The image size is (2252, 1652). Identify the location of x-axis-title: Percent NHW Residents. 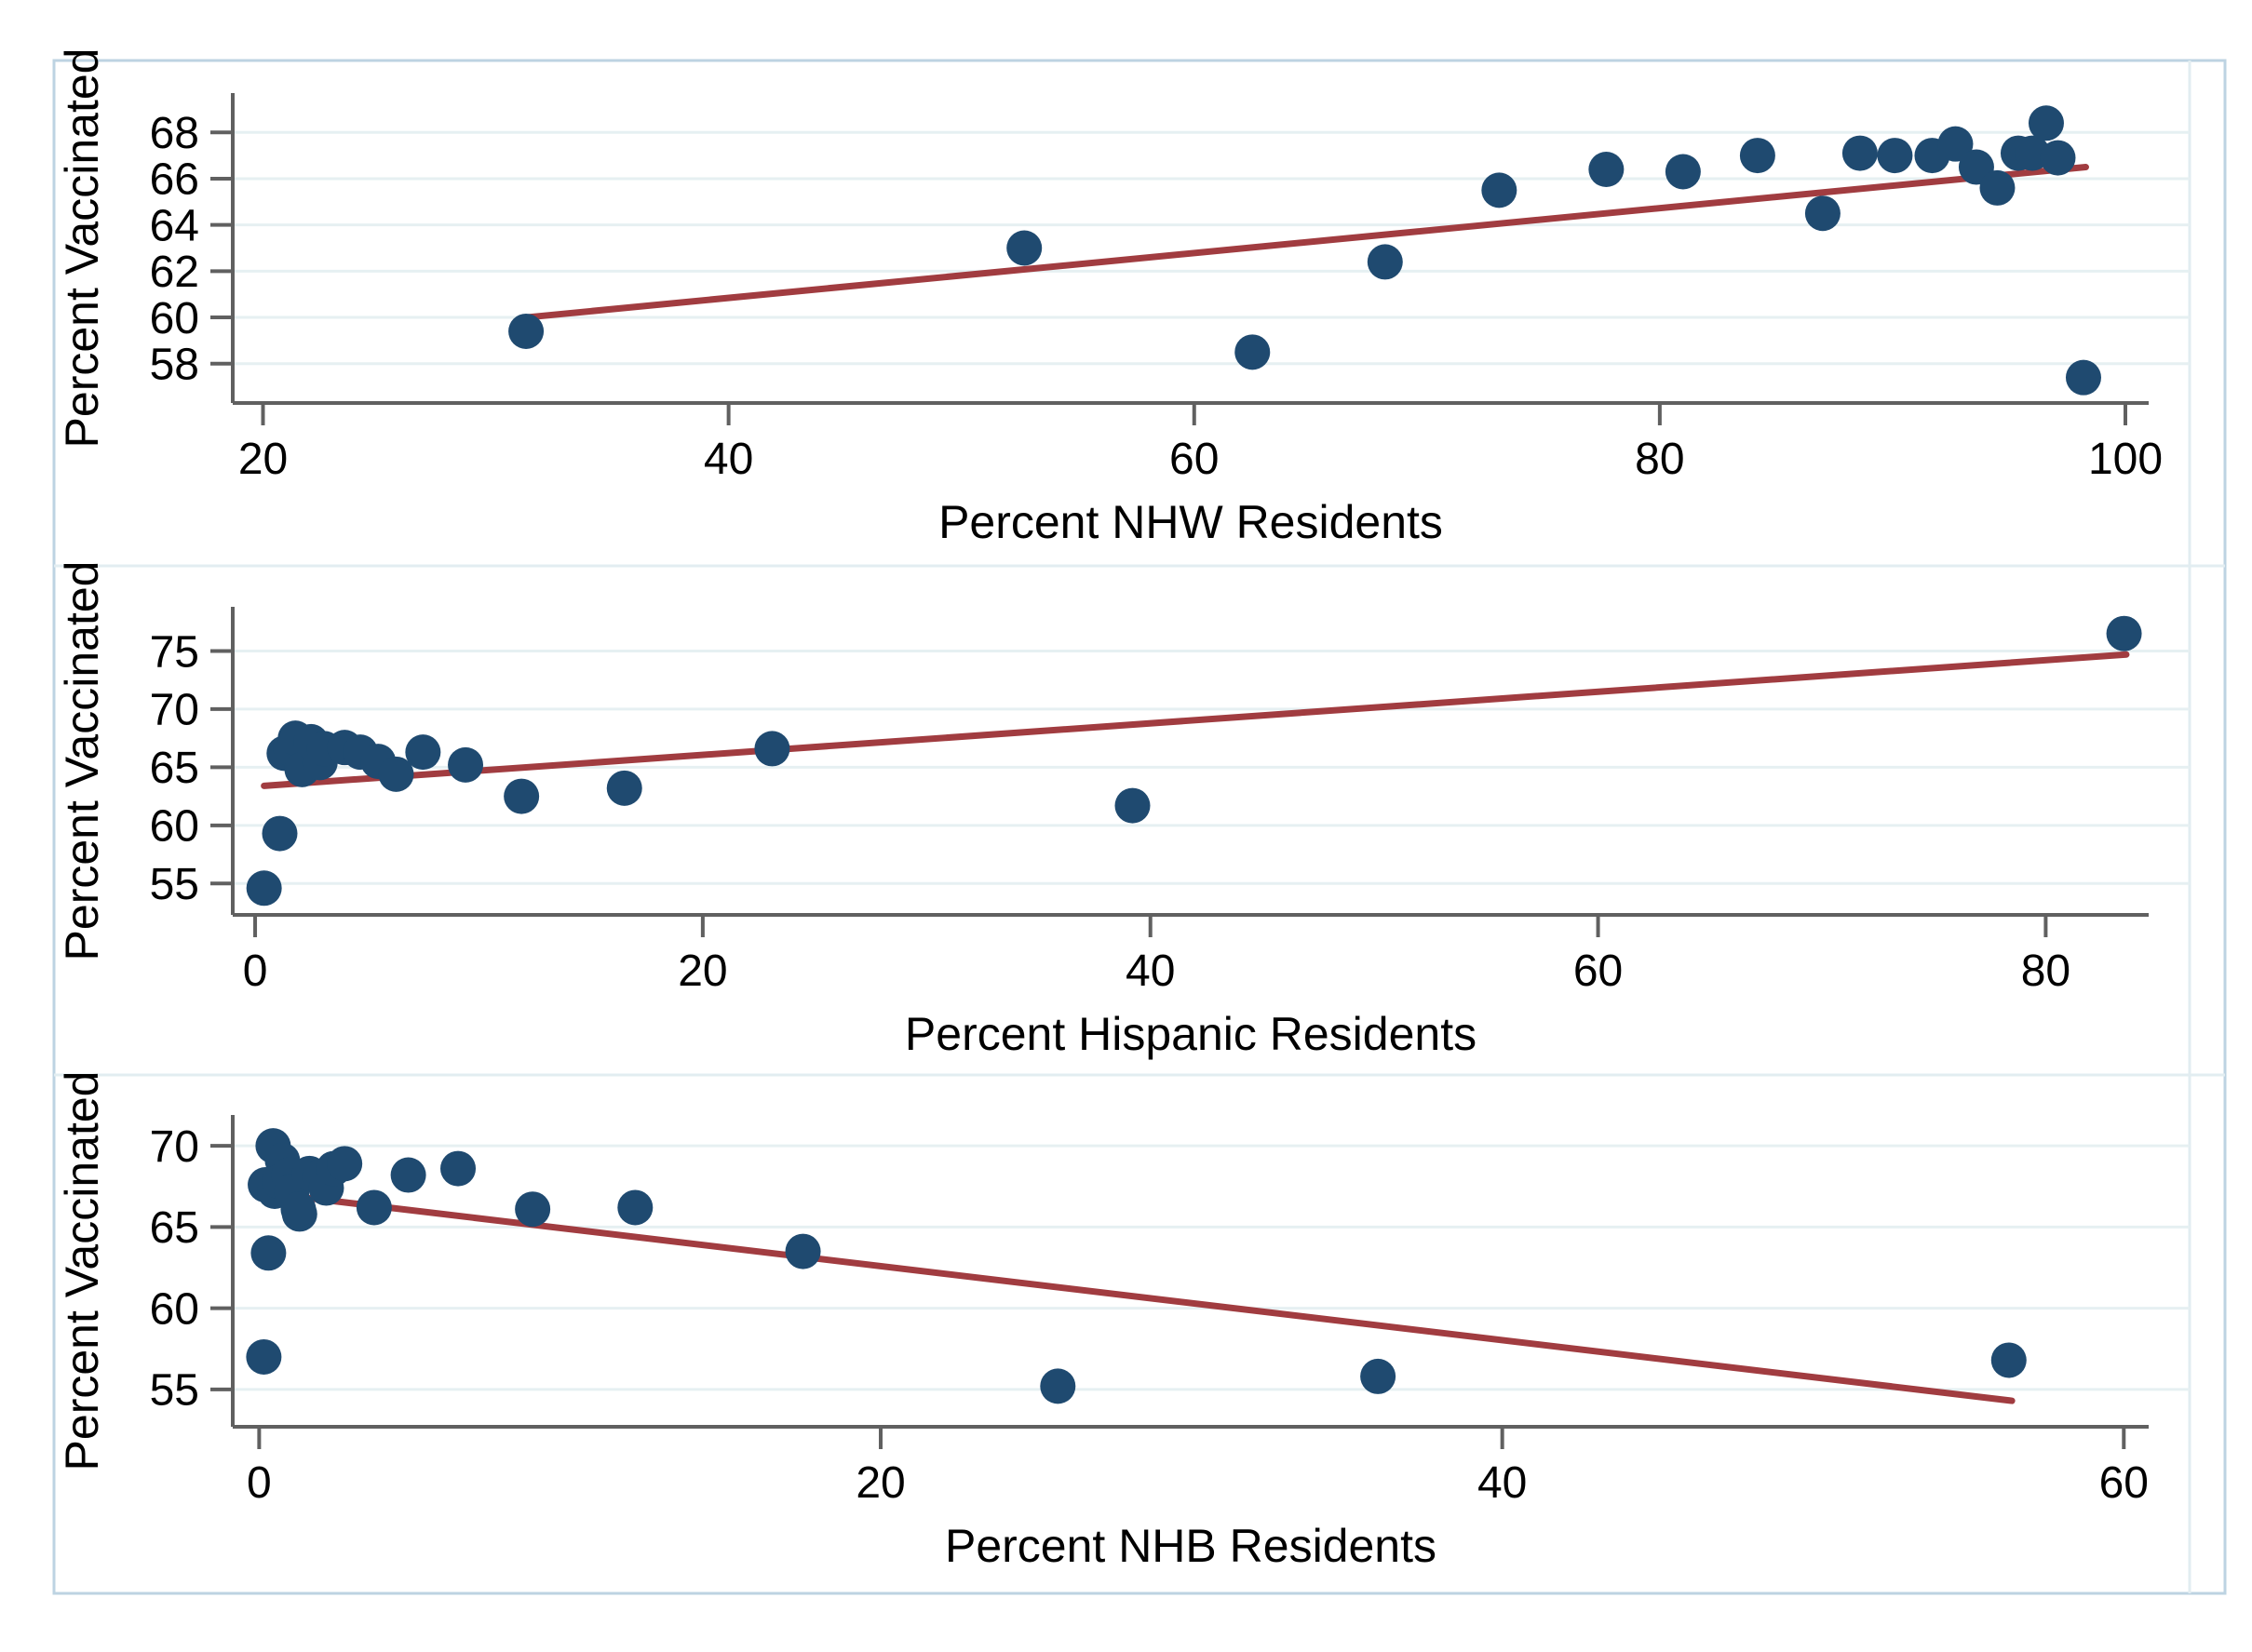
(1190, 522).